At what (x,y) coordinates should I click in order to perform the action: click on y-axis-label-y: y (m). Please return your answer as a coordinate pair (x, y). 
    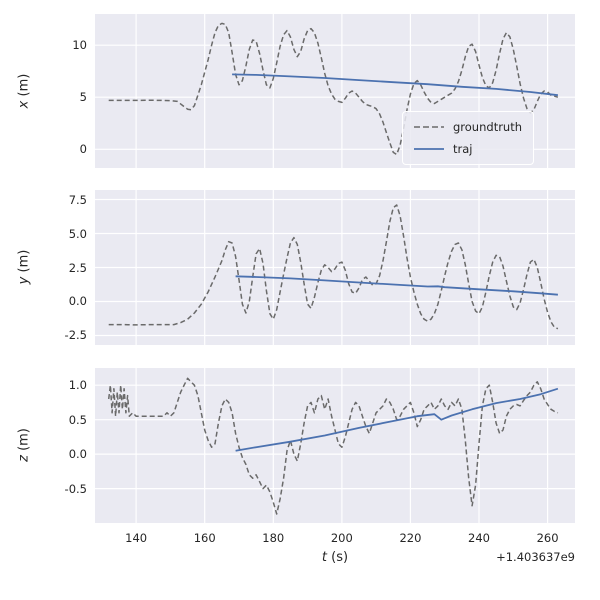
    Looking at the image, I should click on (24, 267).